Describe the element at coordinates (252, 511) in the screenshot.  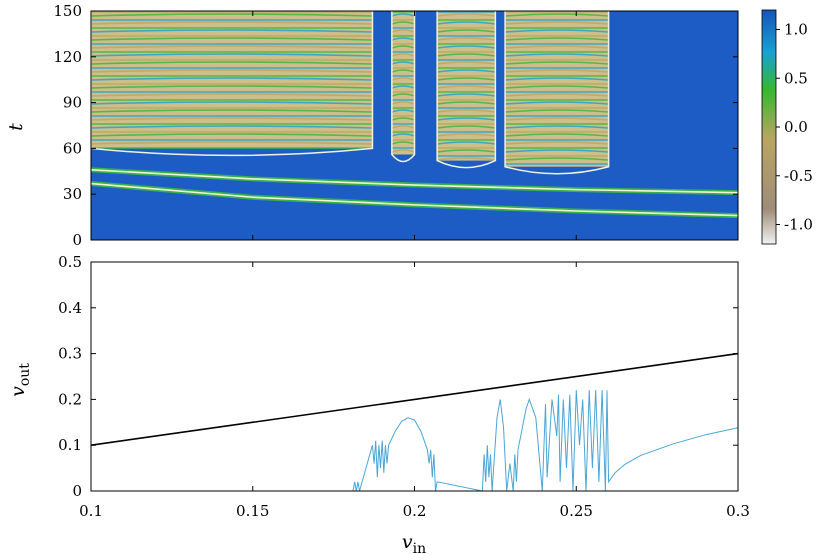
I see `x-tick-label: 0.15` at that location.